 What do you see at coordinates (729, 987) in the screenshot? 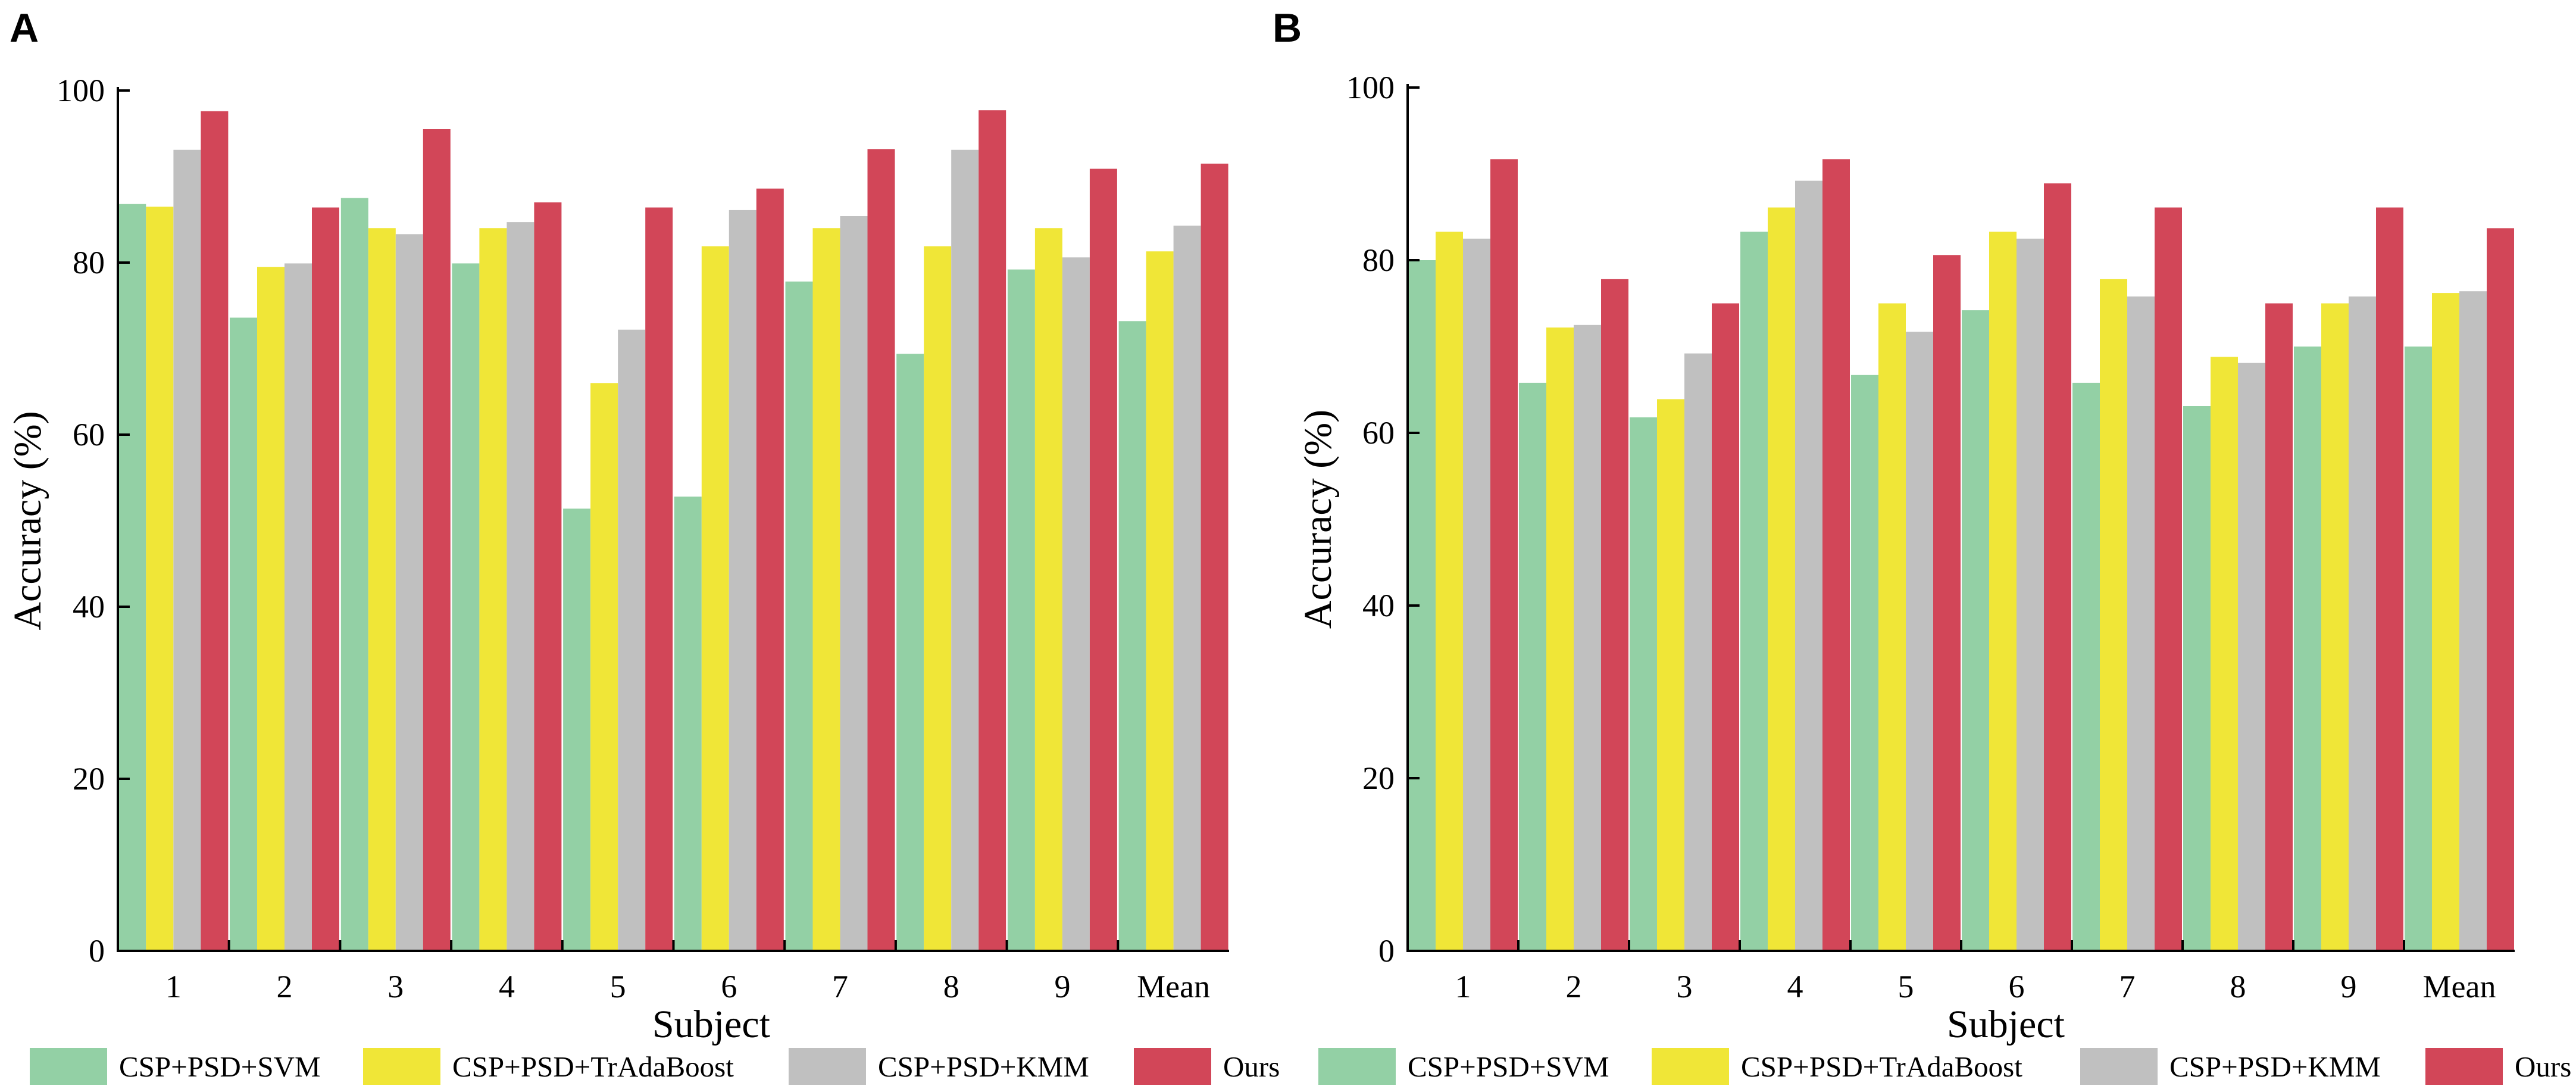
I see `x-tick-label-6: 6` at bounding box center [729, 987].